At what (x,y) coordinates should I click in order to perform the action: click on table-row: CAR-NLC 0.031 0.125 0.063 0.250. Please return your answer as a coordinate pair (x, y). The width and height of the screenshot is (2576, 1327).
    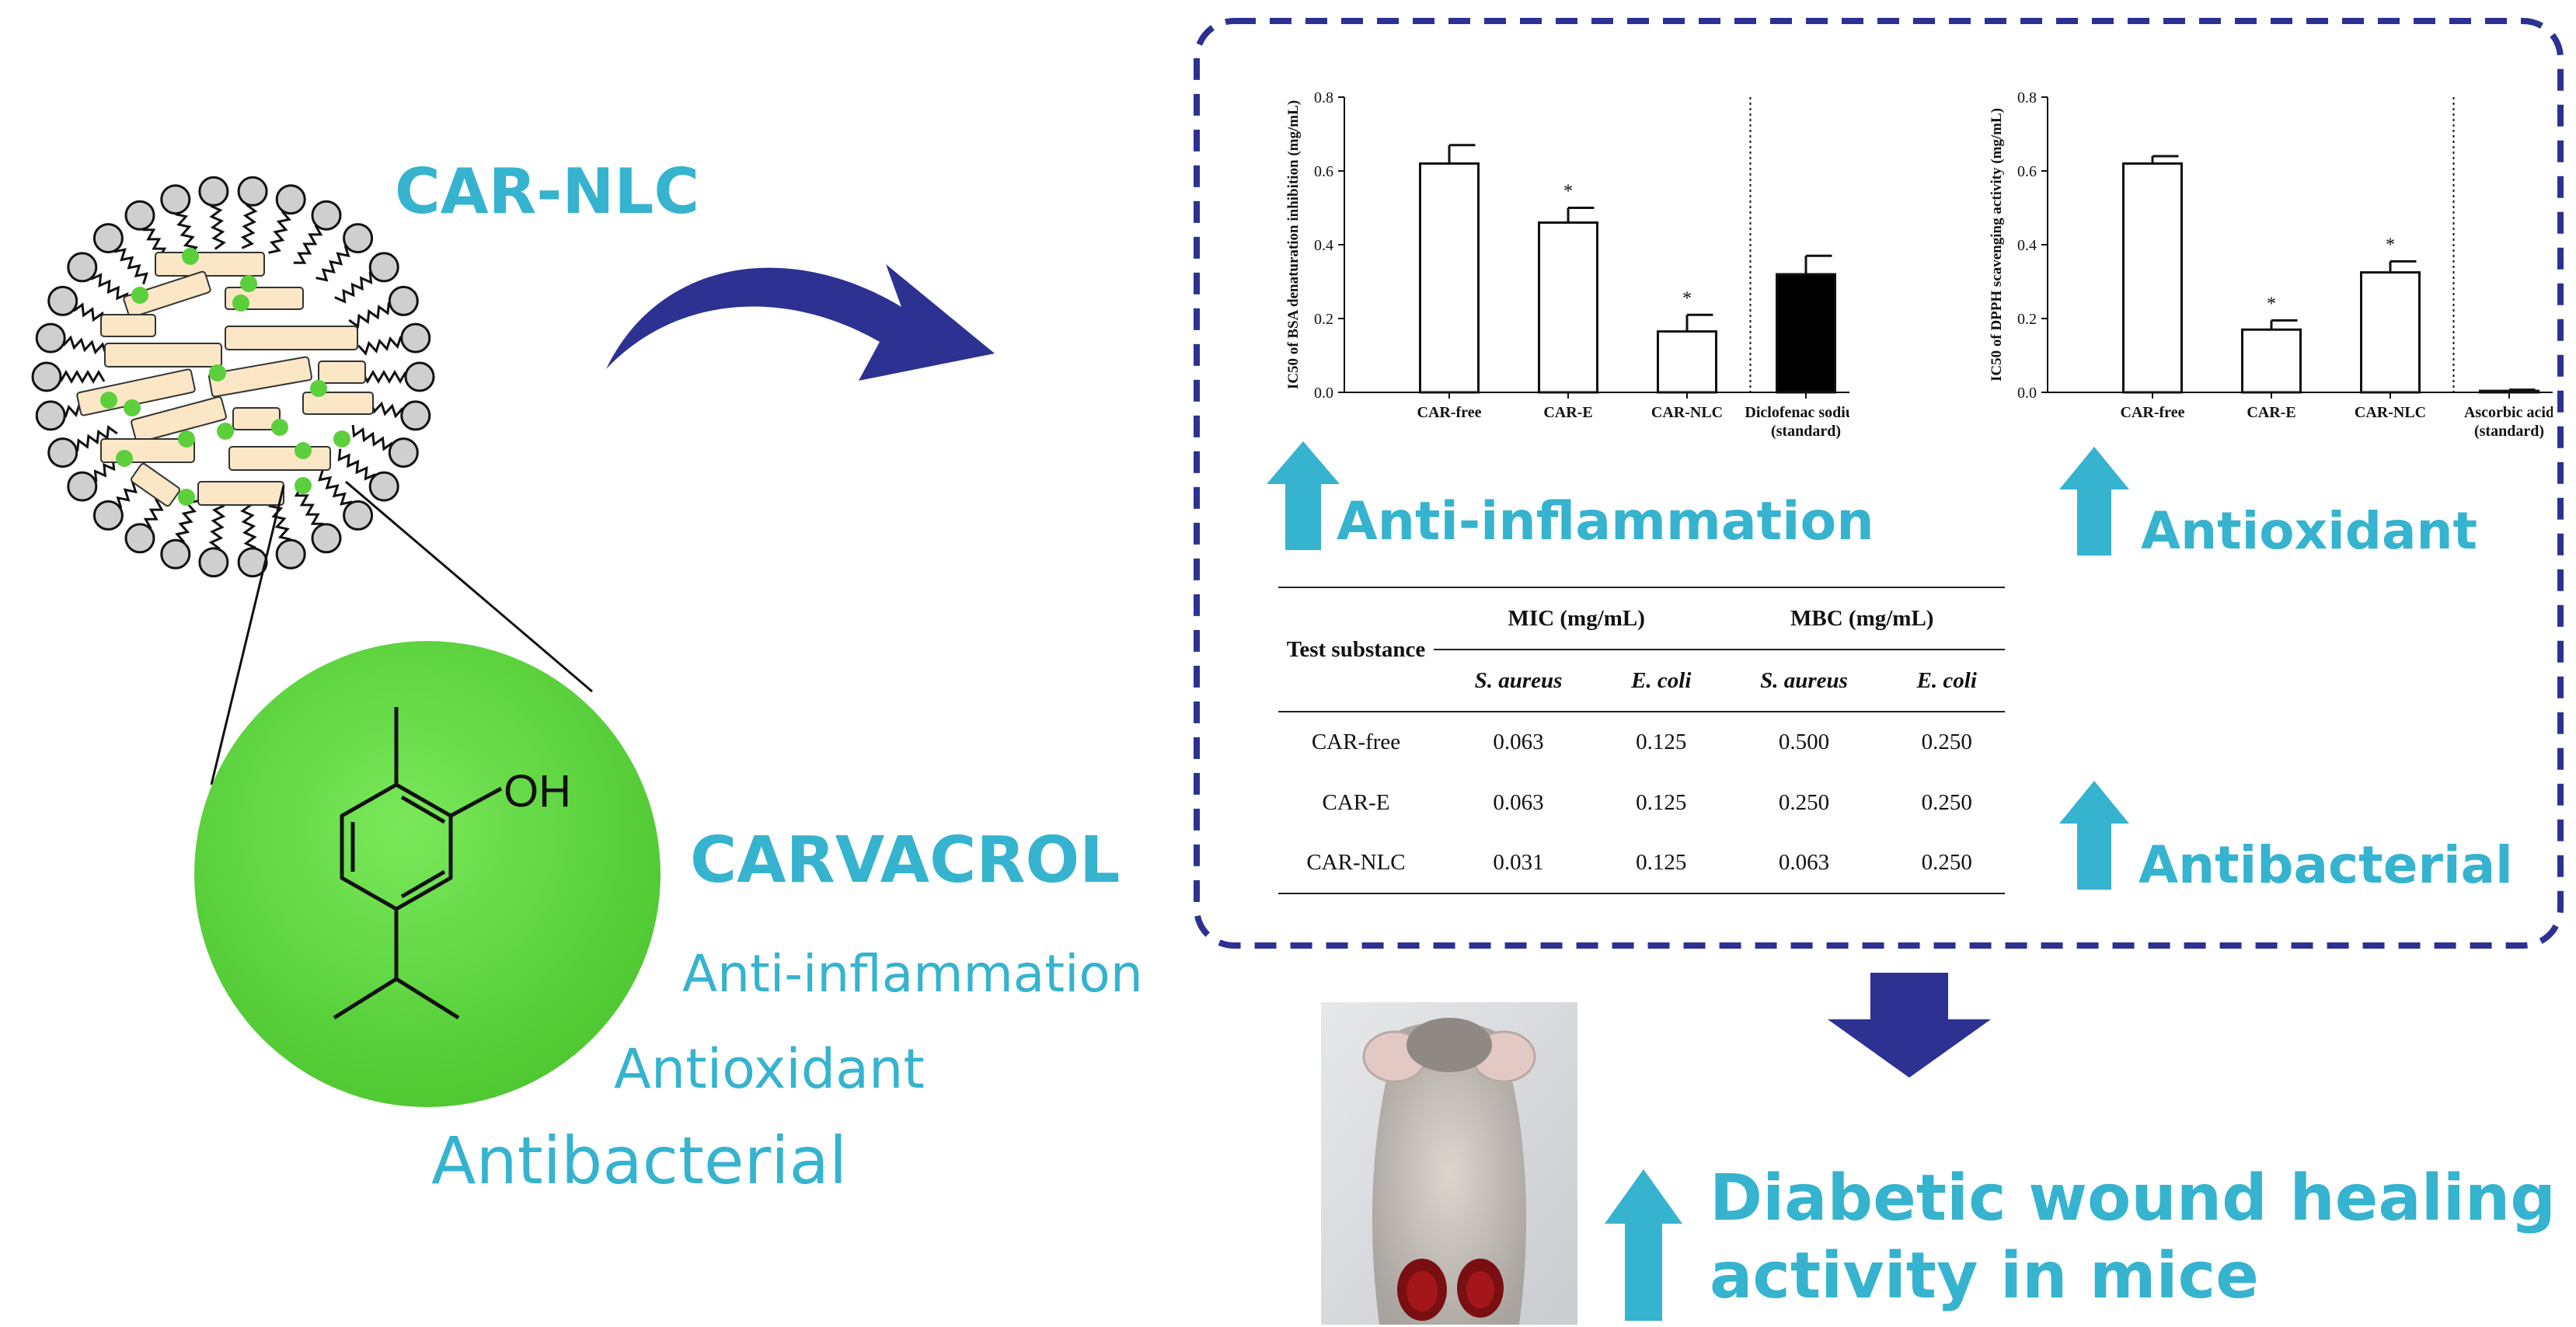
    Looking at the image, I should click on (1641, 863).